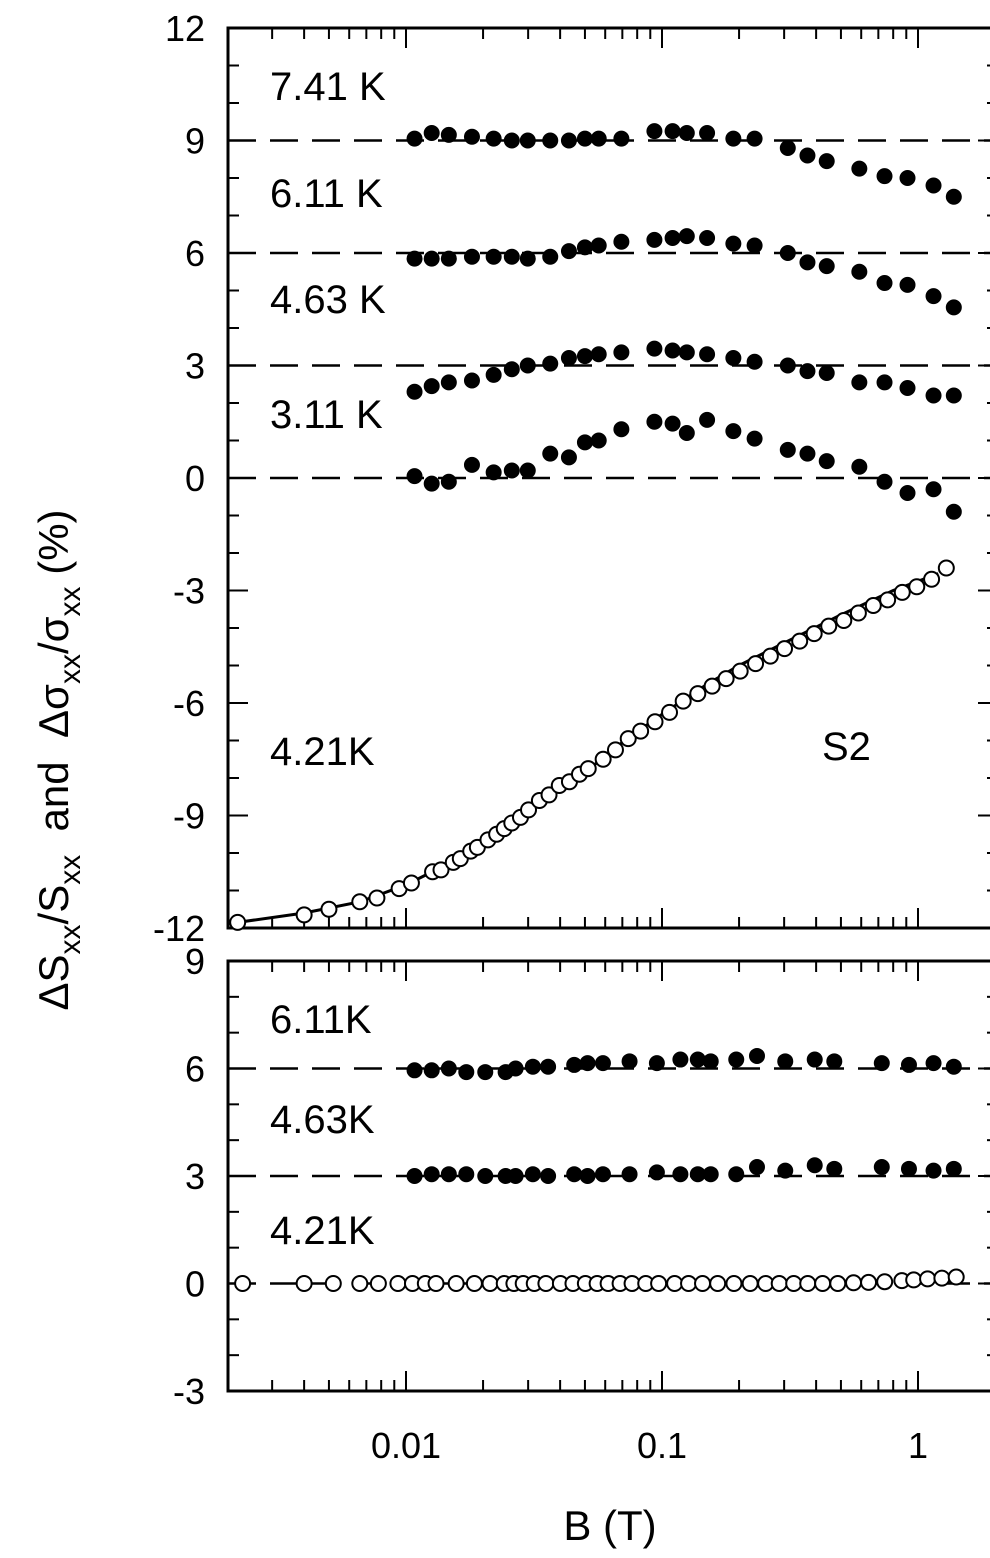 Image resolution: width=990 pixels, height=1558 pixels. What do you see at coordinates (441, 870) in the screenshot?
I see `point-4.21K-8` at bounding box center [441, 870].